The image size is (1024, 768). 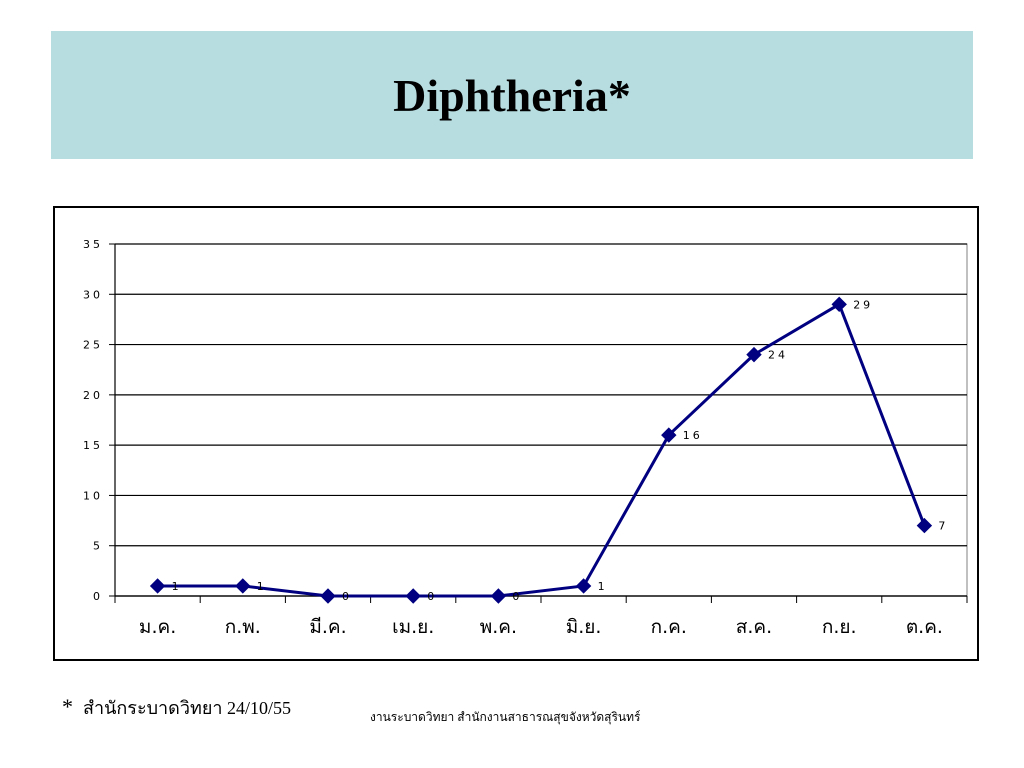 What do you see at coordinates (157, 627) in the screenshot?
I see `x-tick-label: ม.ค.` at bounding box center [157, 627].